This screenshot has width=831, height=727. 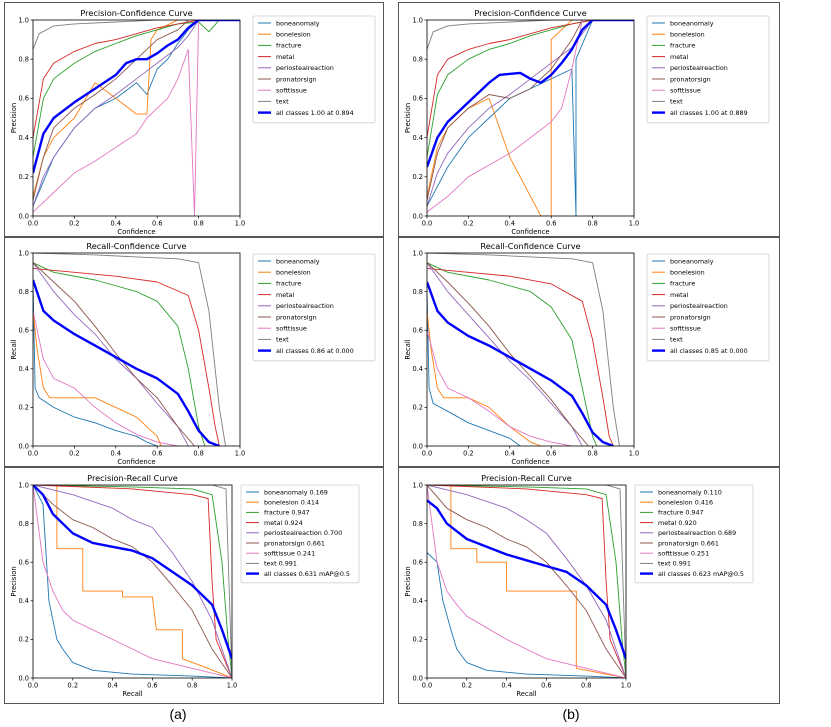 I want to click on series-line-all-classes, so click(x=132, y=572).